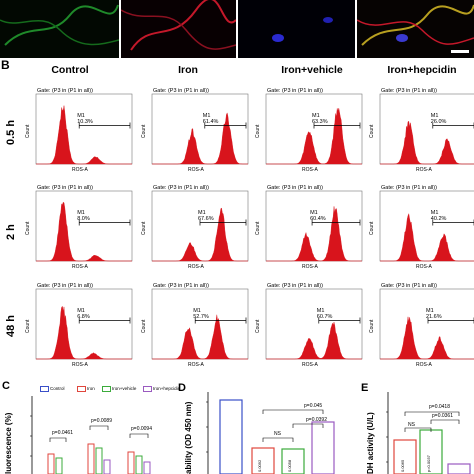  What do you see at coordinates (289, 465) in the screenshot?
I see `panel-d-bar-label-2: 0.0058` at bounding box center [289, 465].